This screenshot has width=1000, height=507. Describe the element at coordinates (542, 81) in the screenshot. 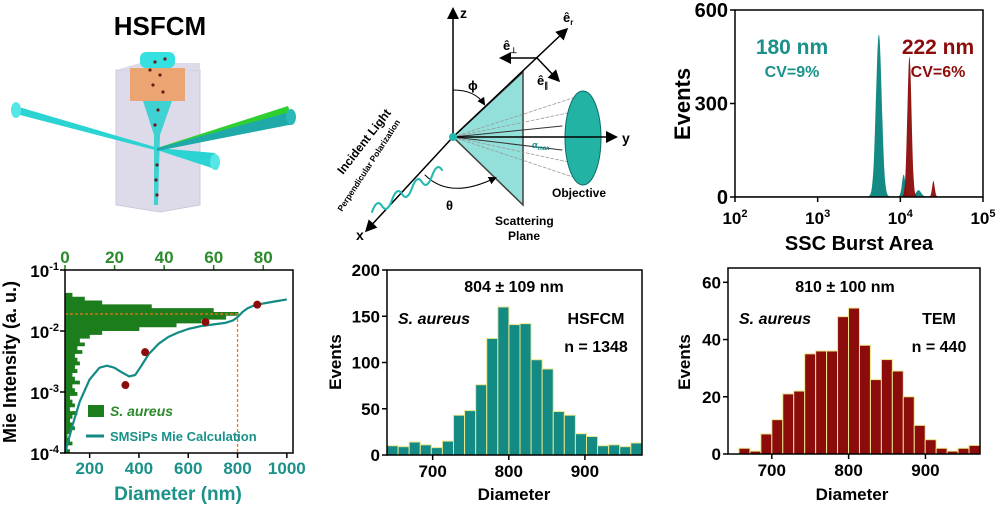

I see `svg-text: ê∥` at that location.